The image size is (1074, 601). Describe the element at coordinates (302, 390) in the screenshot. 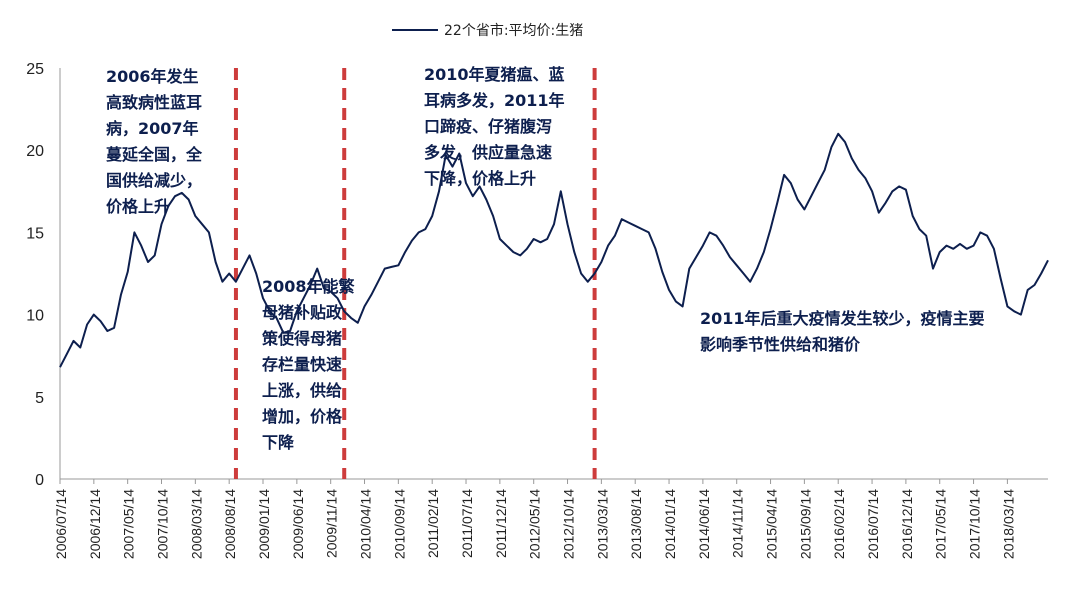

I see `annotation-line: 上涨，供给` at that location.